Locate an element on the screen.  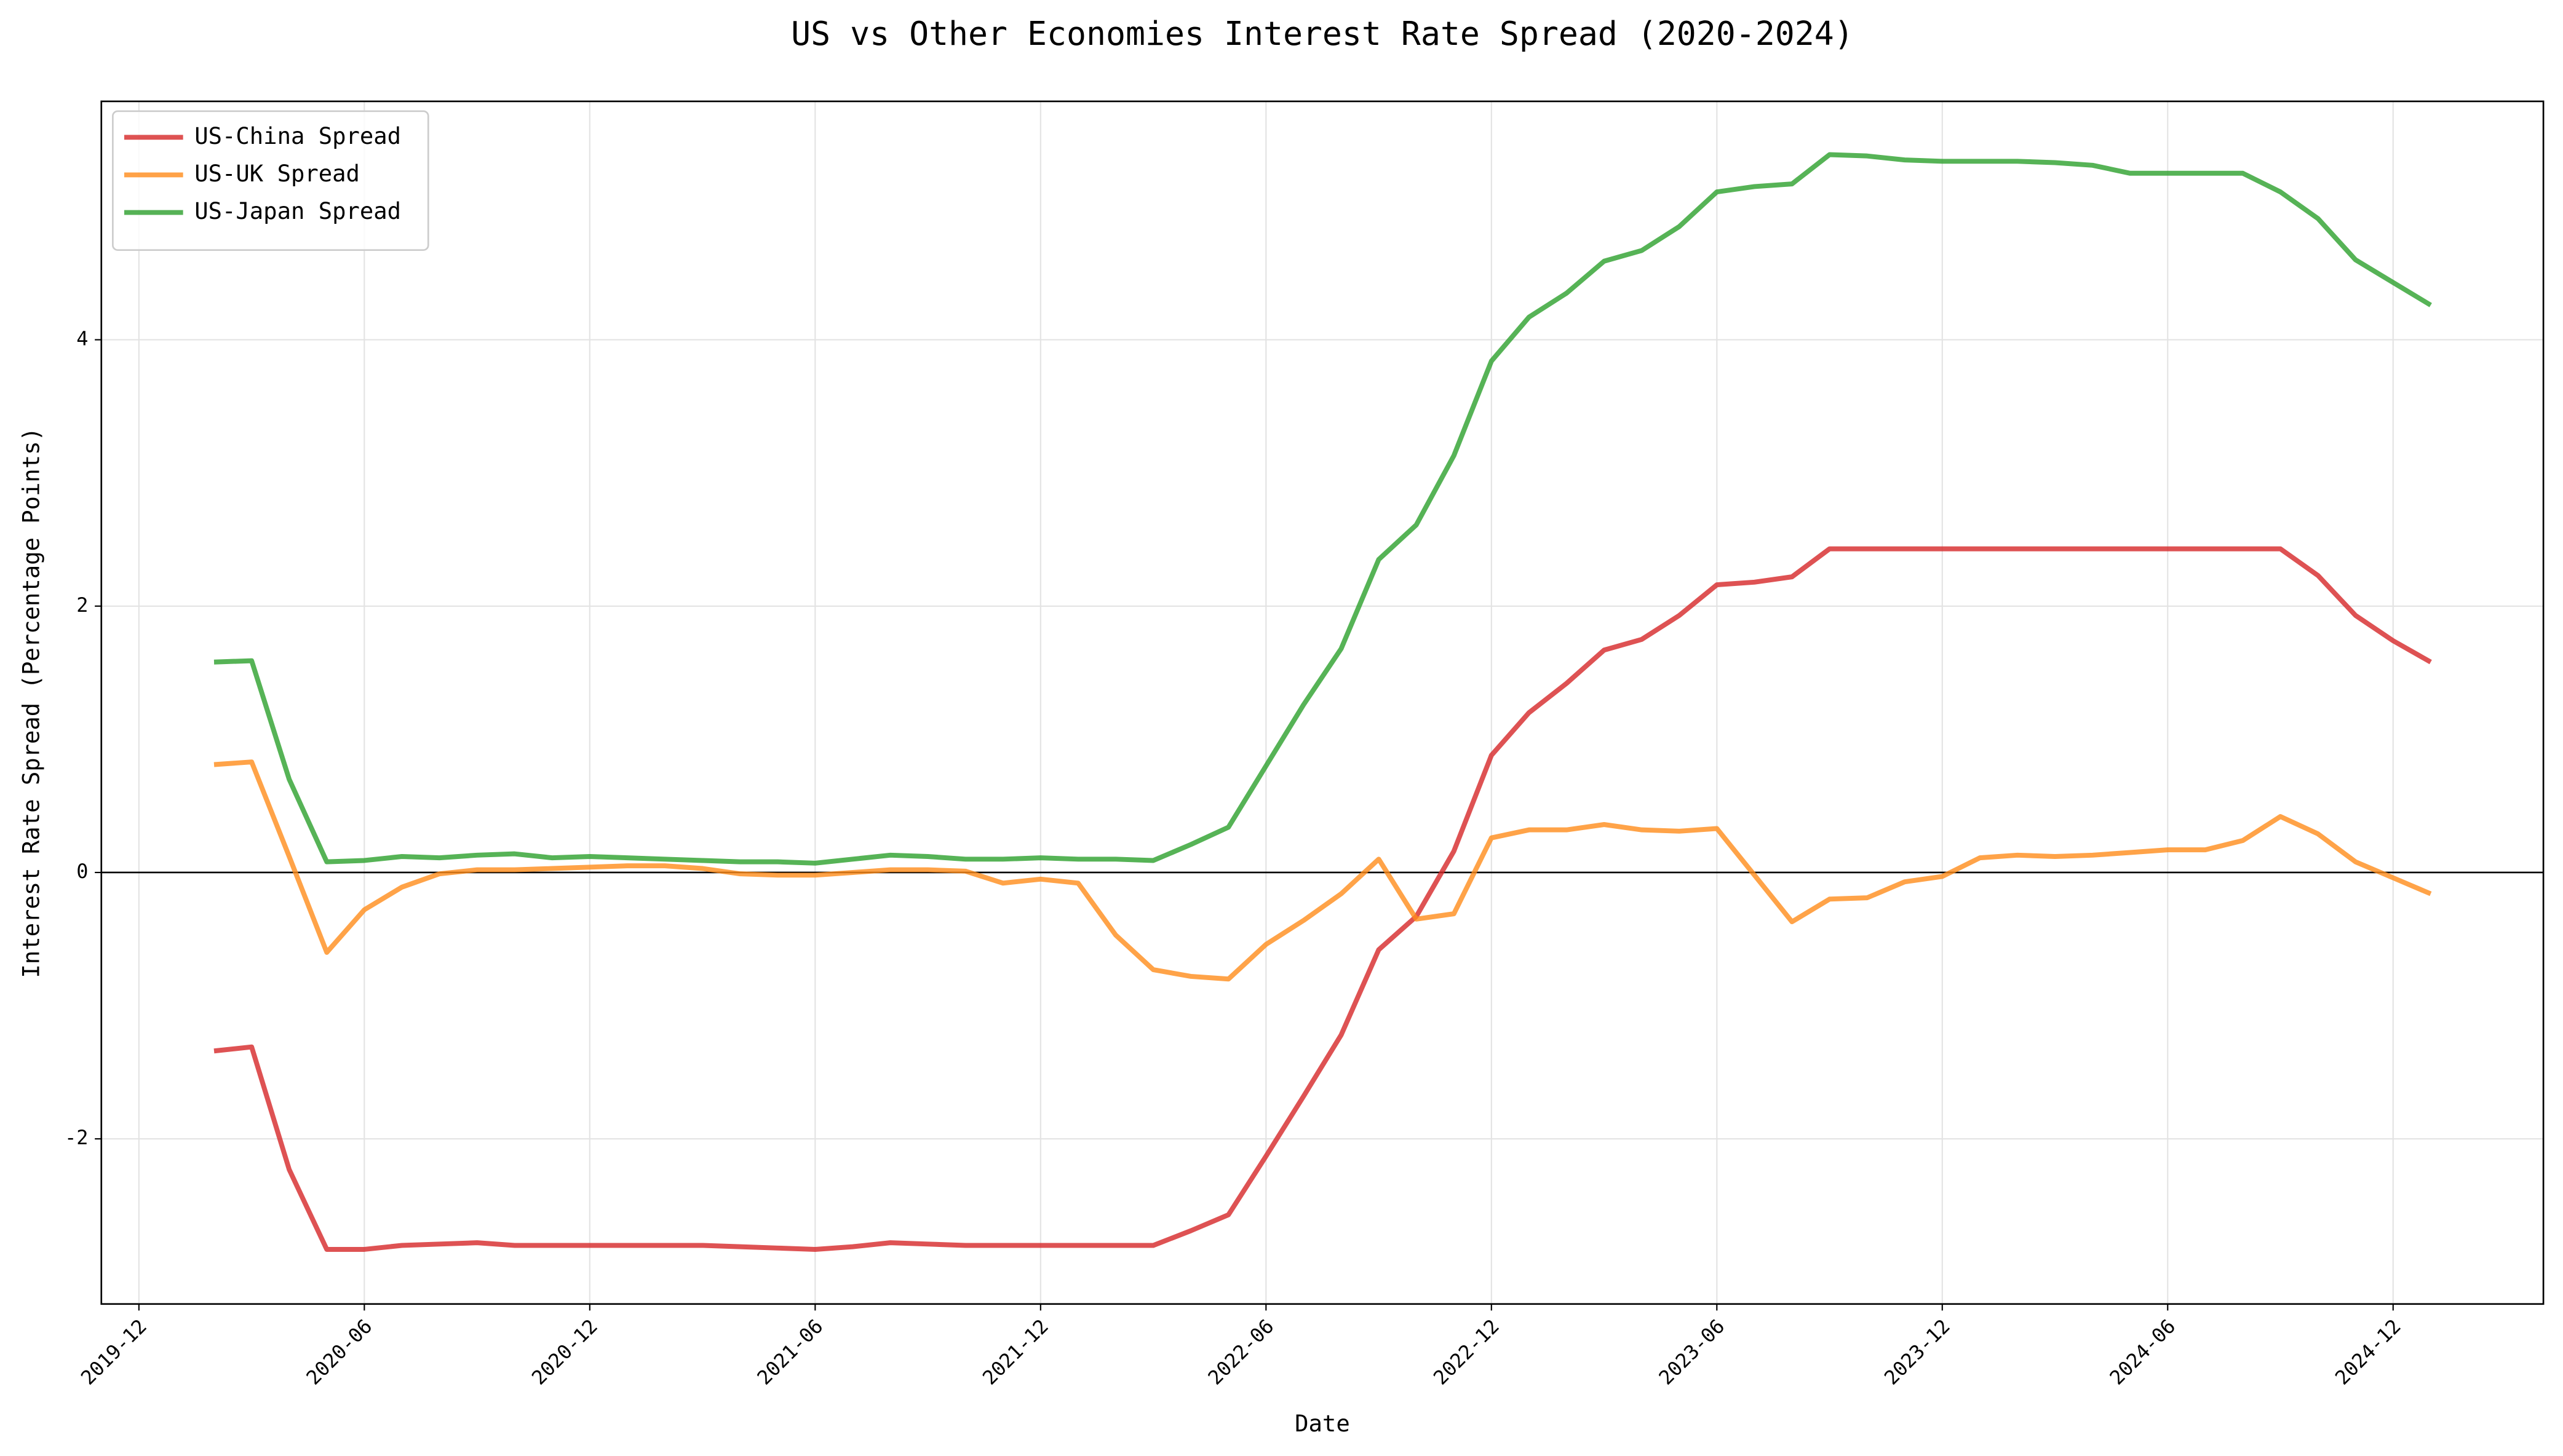
y-axis-label: Interest Rate Spread (Percentage Points) is located at coordinates (31, 703).